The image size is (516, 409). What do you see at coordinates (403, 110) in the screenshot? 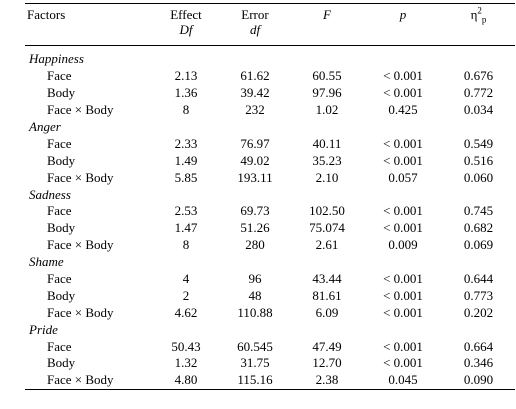
I see `cell-p-value: 0.425` at bounding box center [403, 110].